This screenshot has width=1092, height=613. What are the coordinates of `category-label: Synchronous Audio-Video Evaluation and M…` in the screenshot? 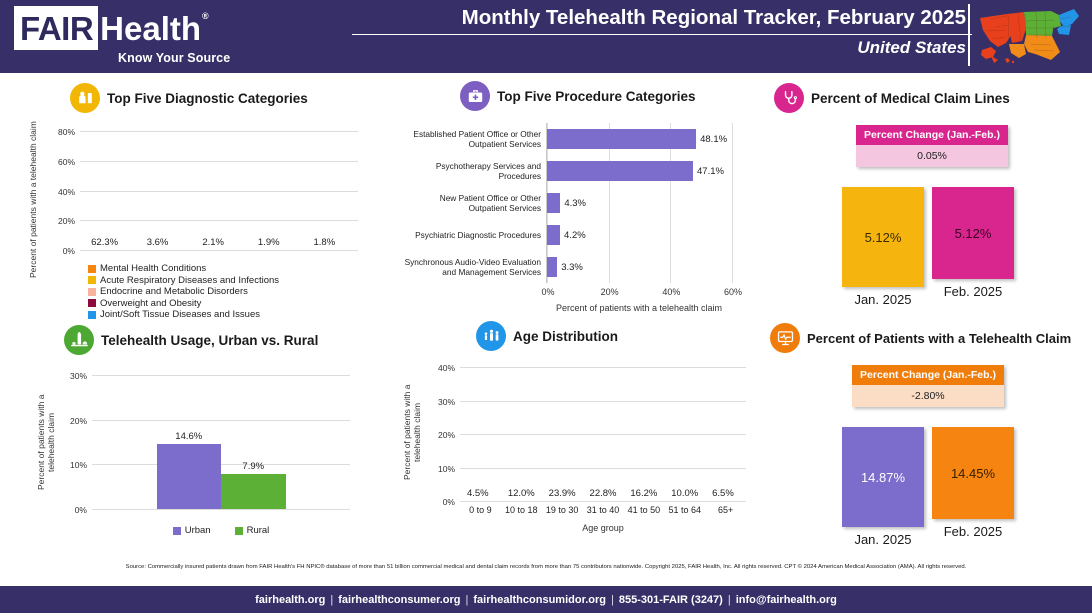 It's located at (472, 266).